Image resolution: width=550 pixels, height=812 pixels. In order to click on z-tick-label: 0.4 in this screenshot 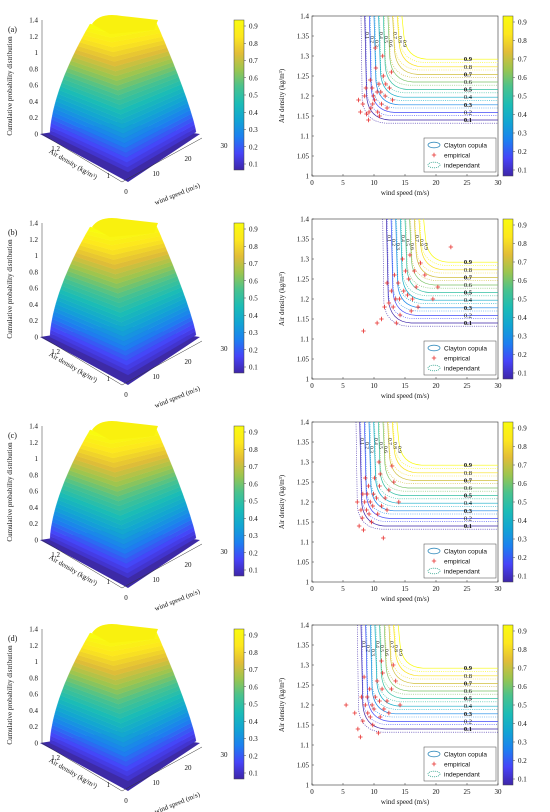, I will do `click(33, 305)`.